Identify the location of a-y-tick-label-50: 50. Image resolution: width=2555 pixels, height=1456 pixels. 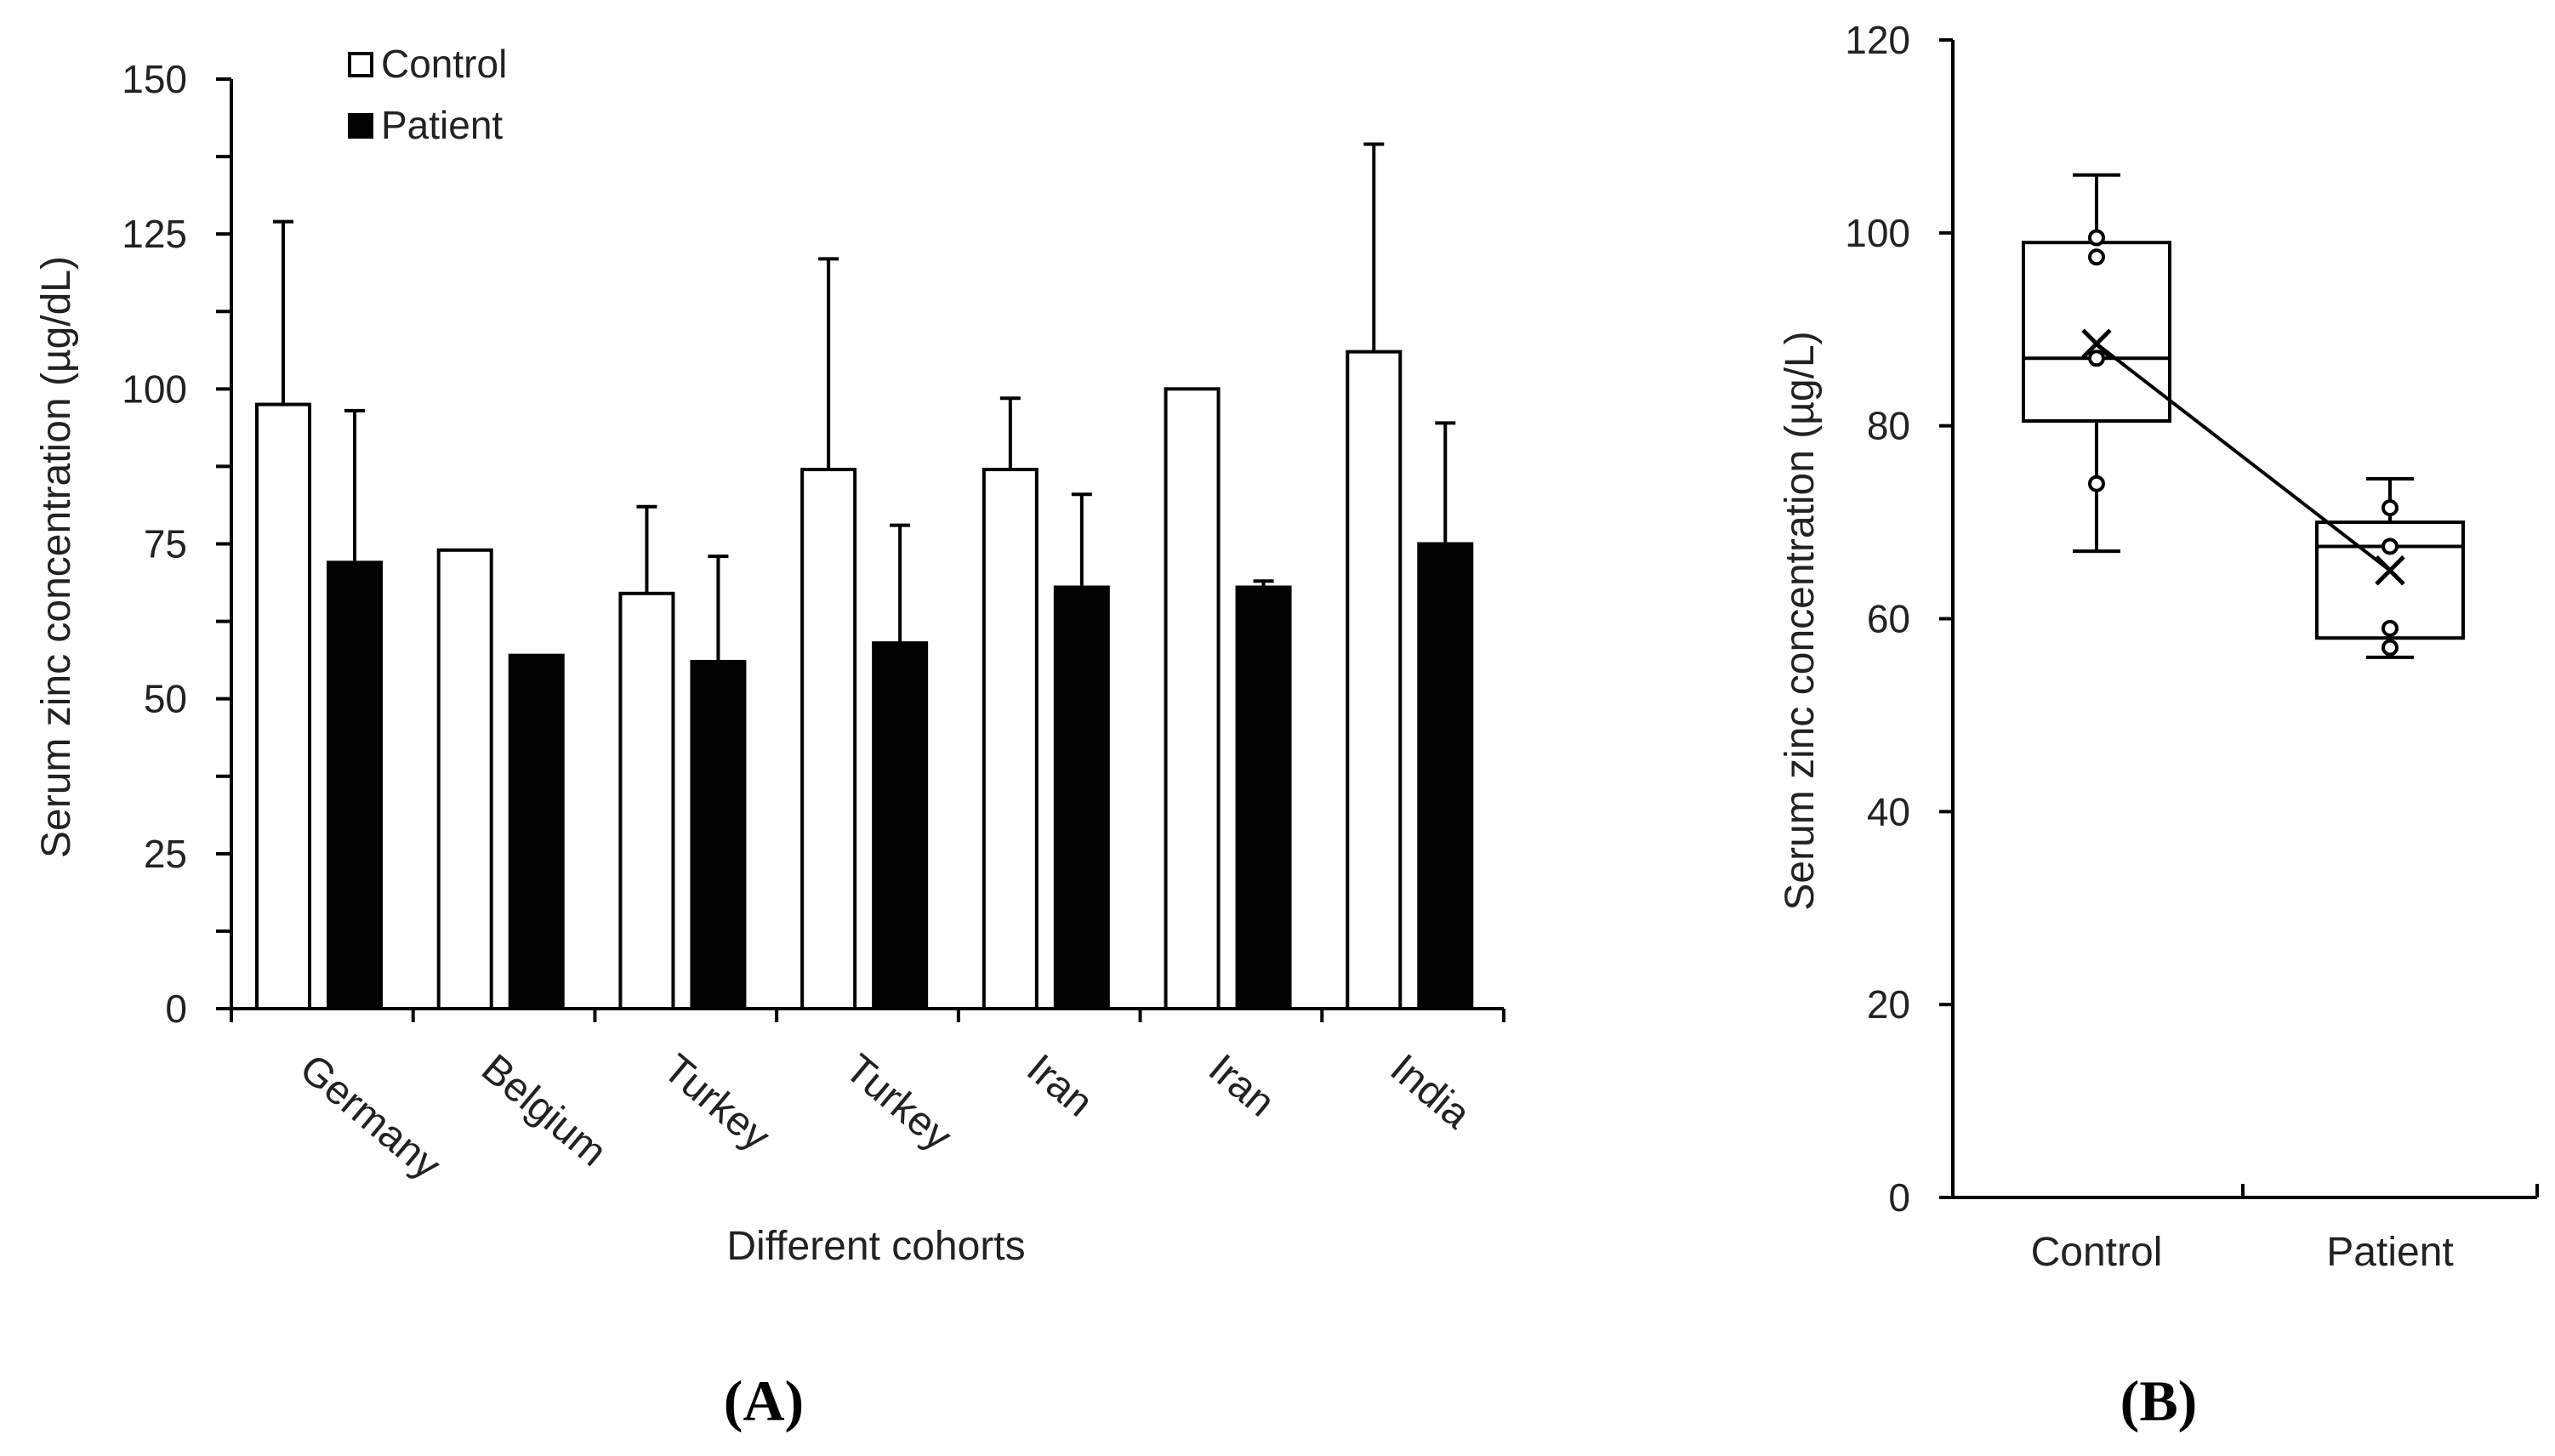
(165, 699).